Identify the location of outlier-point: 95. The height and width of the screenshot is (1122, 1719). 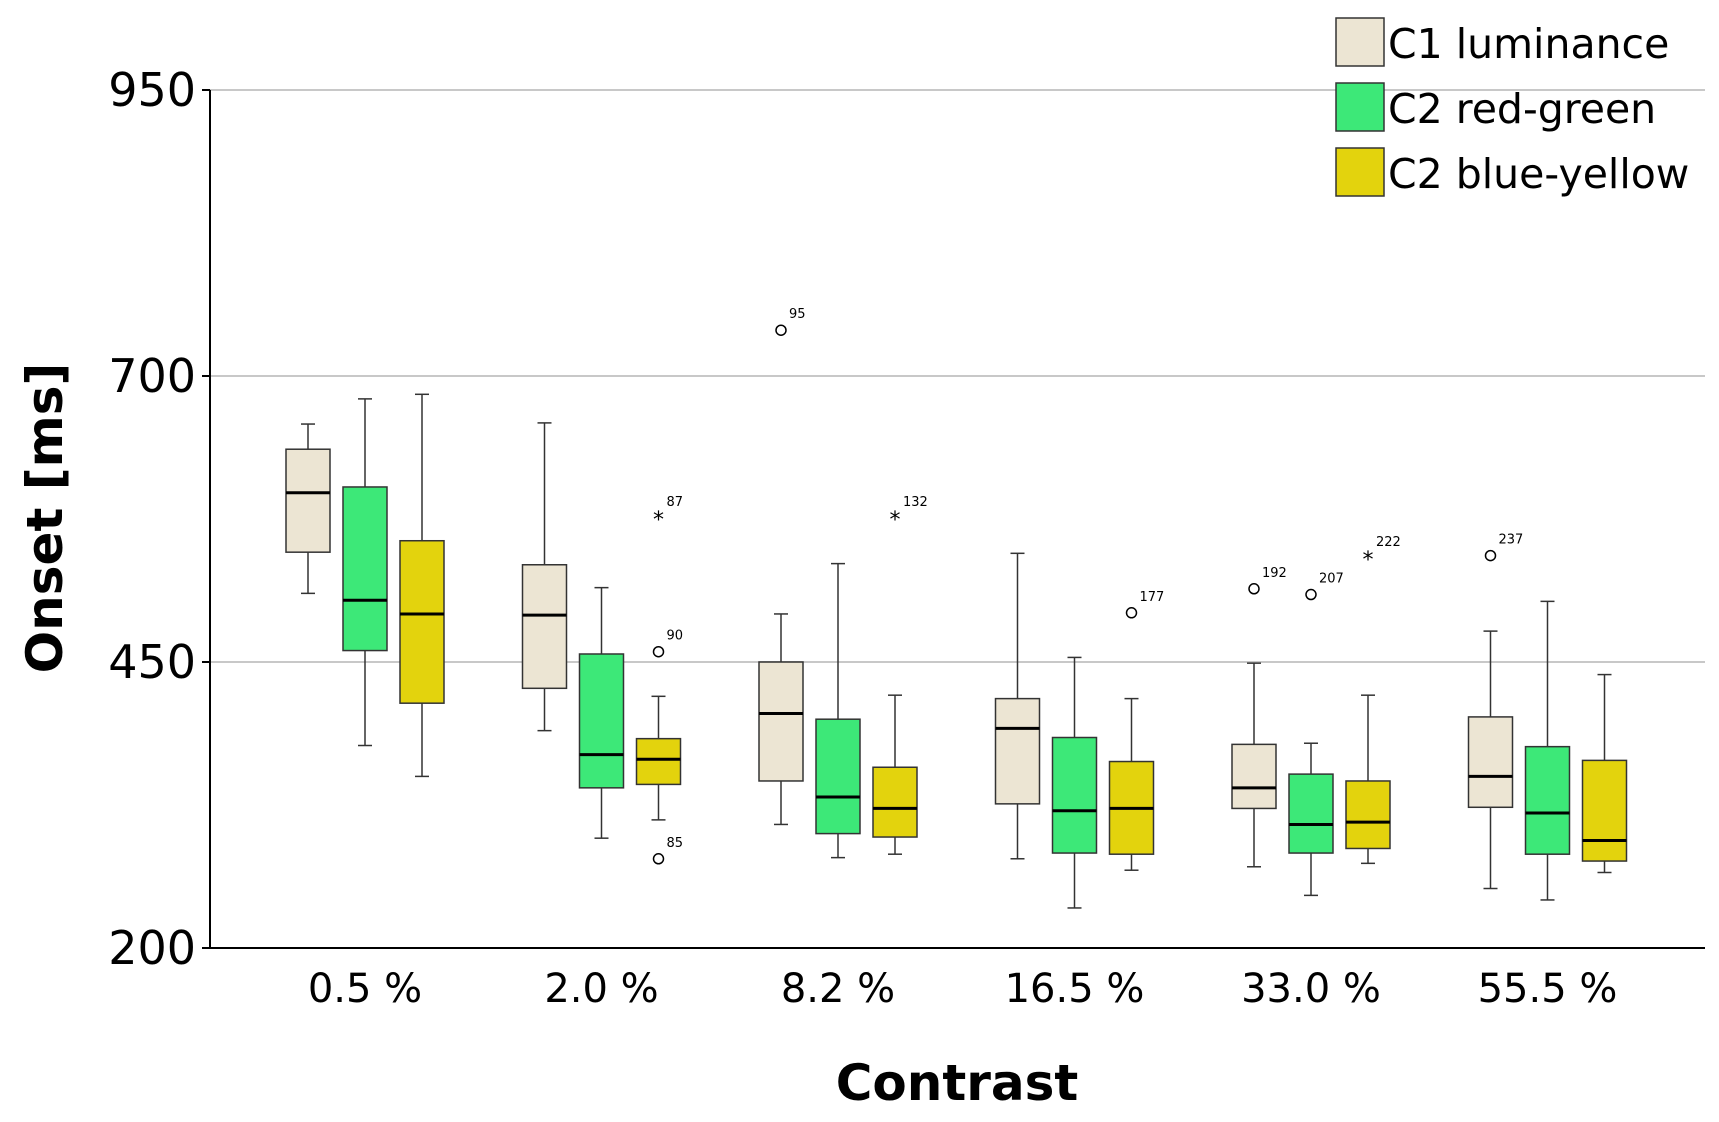
(790, 321).